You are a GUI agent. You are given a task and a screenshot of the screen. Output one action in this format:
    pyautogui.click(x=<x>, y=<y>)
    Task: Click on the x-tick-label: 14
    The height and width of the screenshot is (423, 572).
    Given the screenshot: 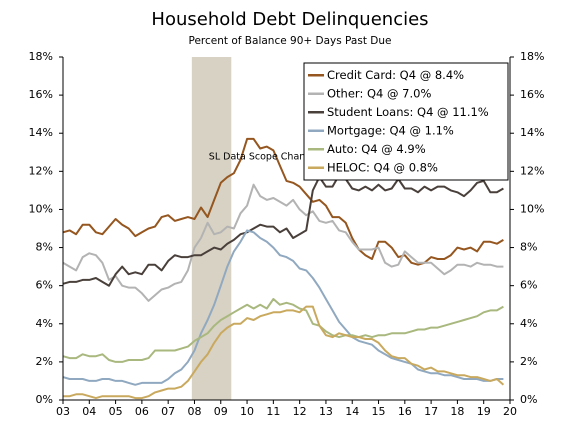 What is the action you would take?
    pyautogui.click(x=352, y=411)
    